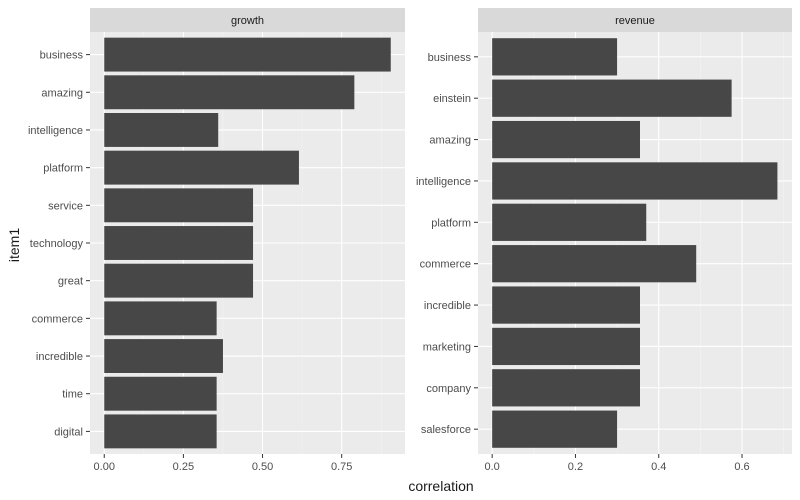 The image size is (800, 500). What do you see at coordinates (57, 244) in the screenshot?
I see `y-tick-label: technology` at bounding box center [57, 244].